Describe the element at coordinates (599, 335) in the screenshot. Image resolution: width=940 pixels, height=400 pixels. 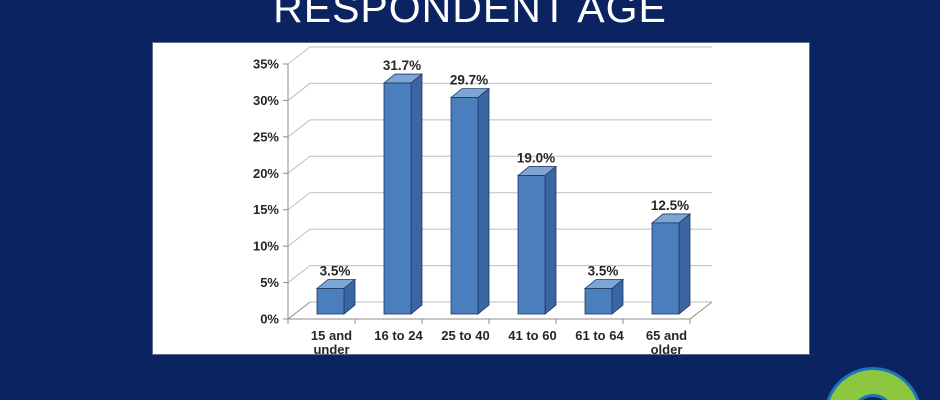
I see `category-label: 61 to 64` at that location.